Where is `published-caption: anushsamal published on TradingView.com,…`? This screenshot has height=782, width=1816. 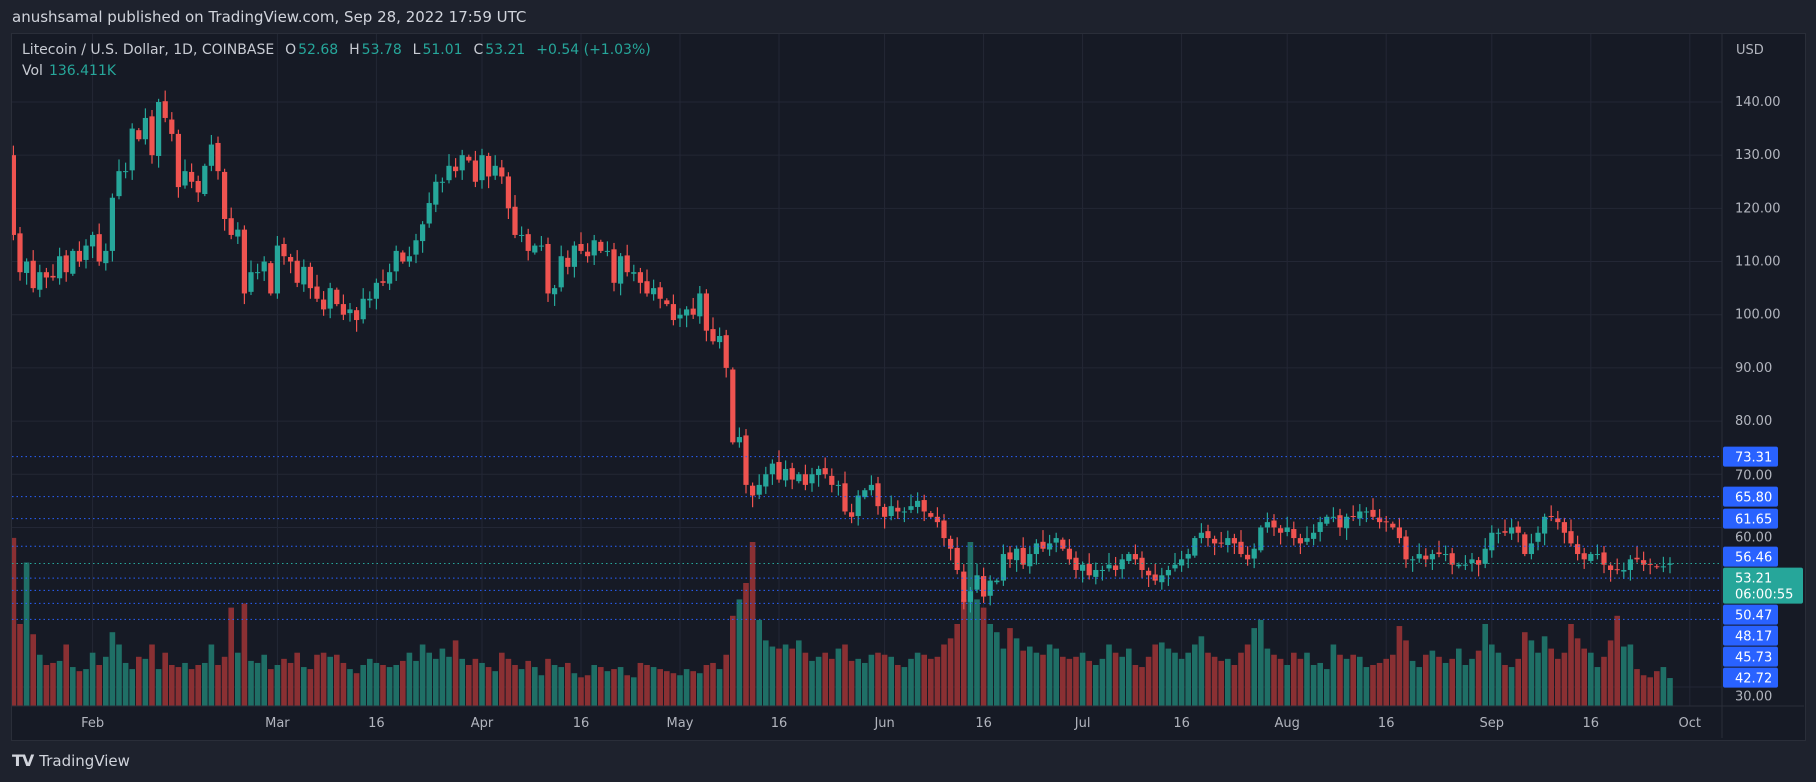
published-caption: anushsamal published on TradingView.com,… is located at coordinates (269, 17).